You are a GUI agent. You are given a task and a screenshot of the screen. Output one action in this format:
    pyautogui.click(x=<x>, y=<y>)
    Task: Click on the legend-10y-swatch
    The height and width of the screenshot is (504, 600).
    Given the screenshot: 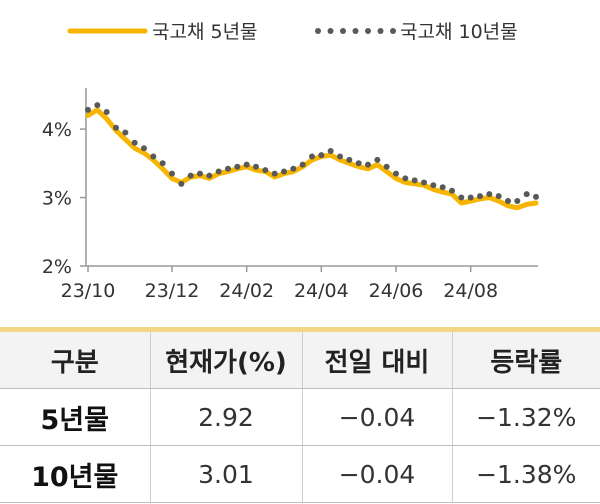 What is the action you would take?
    pyautogui.click(x=355, y=31)
    